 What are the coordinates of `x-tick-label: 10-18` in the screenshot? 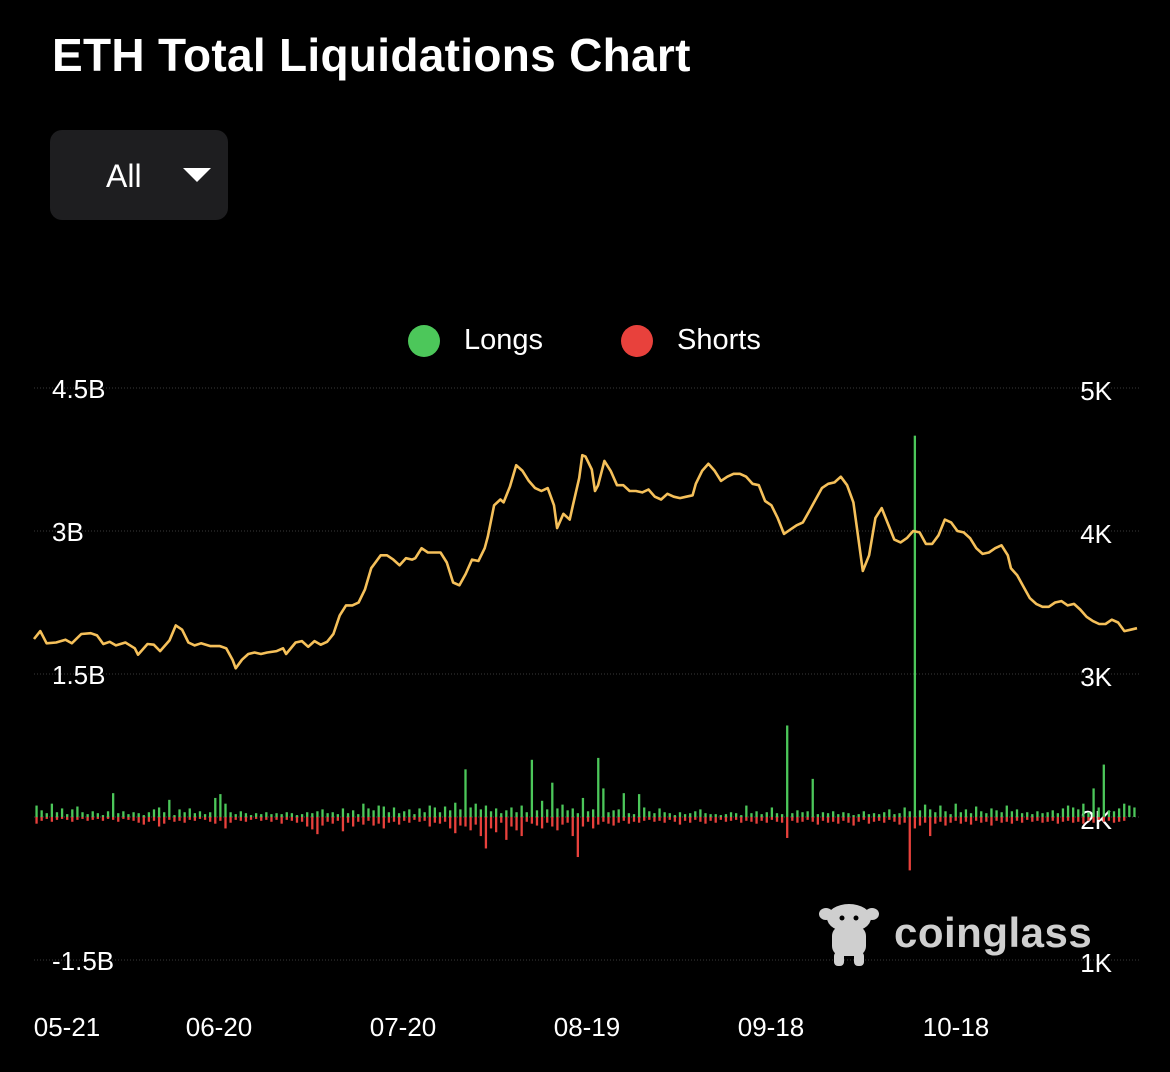 It's located at (956, 1027).